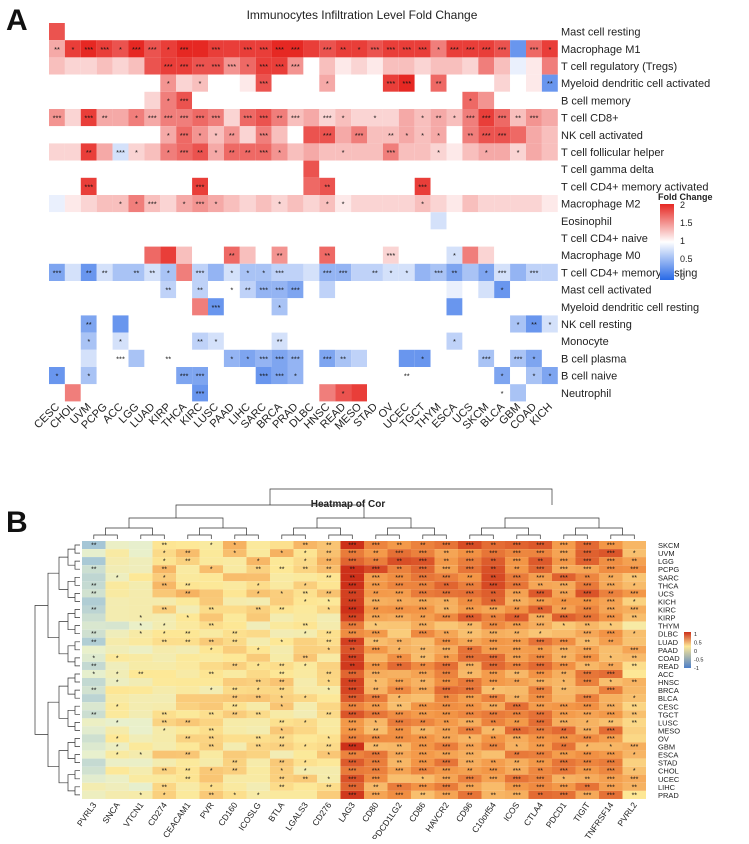 Image resolution: width=749 pixels, height=844 pixels. I want to click on b-cell-lihc-icos, so click(517, 786).